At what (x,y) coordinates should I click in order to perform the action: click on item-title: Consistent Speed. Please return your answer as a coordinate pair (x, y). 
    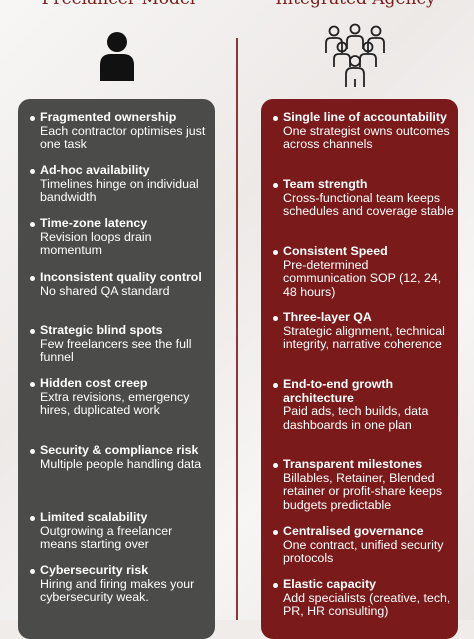
    Looking at the image, I should click on (335, 251).